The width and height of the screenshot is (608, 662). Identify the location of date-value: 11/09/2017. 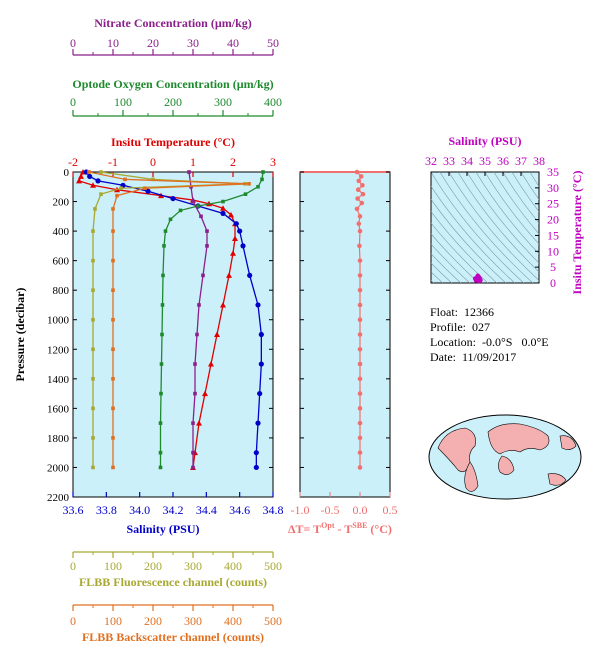
(489, 357).